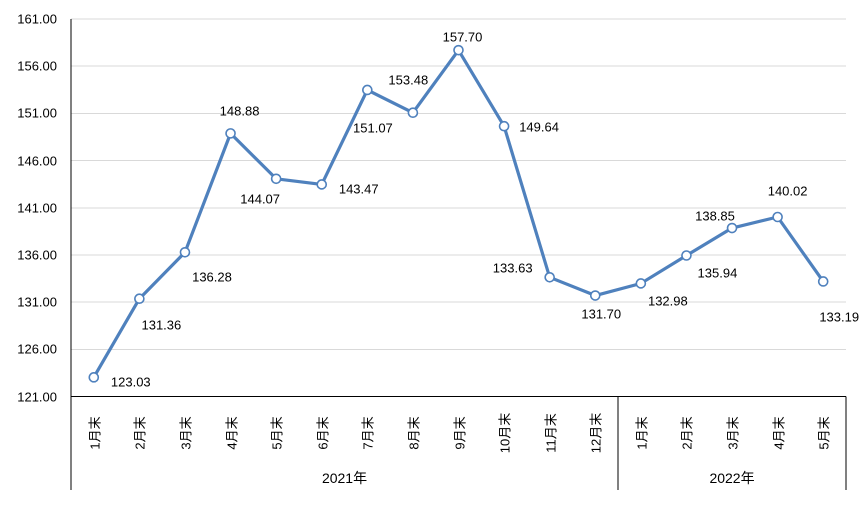 The height and width of the screenshot is (506, 864). Describe the element at coordinates (37, 302) in the screenshot. I see `y-tick-label: 131.00` at that location.